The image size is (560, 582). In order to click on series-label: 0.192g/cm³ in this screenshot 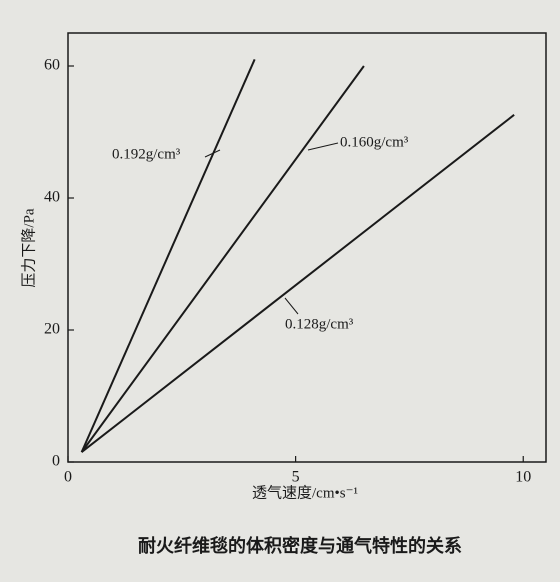, I will do `click(146, 154)`.